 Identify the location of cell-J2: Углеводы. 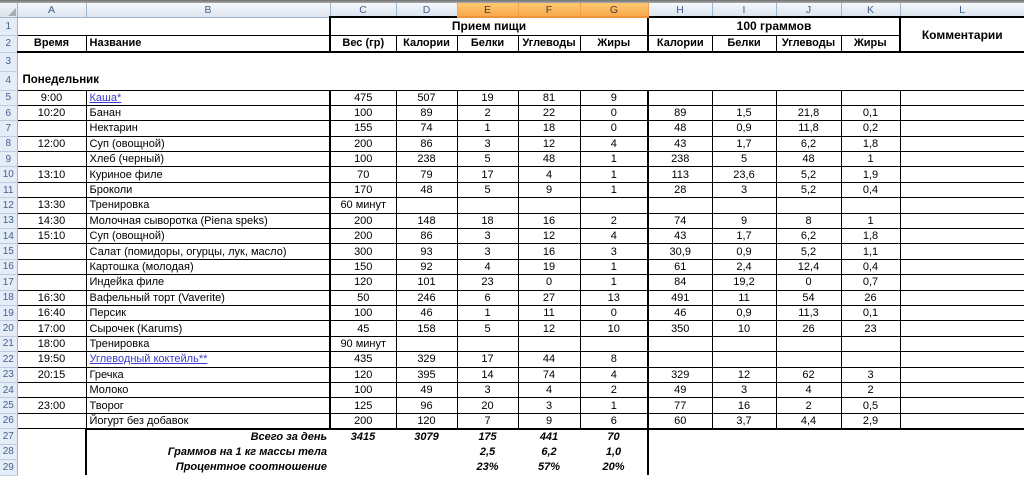
(808, 43).